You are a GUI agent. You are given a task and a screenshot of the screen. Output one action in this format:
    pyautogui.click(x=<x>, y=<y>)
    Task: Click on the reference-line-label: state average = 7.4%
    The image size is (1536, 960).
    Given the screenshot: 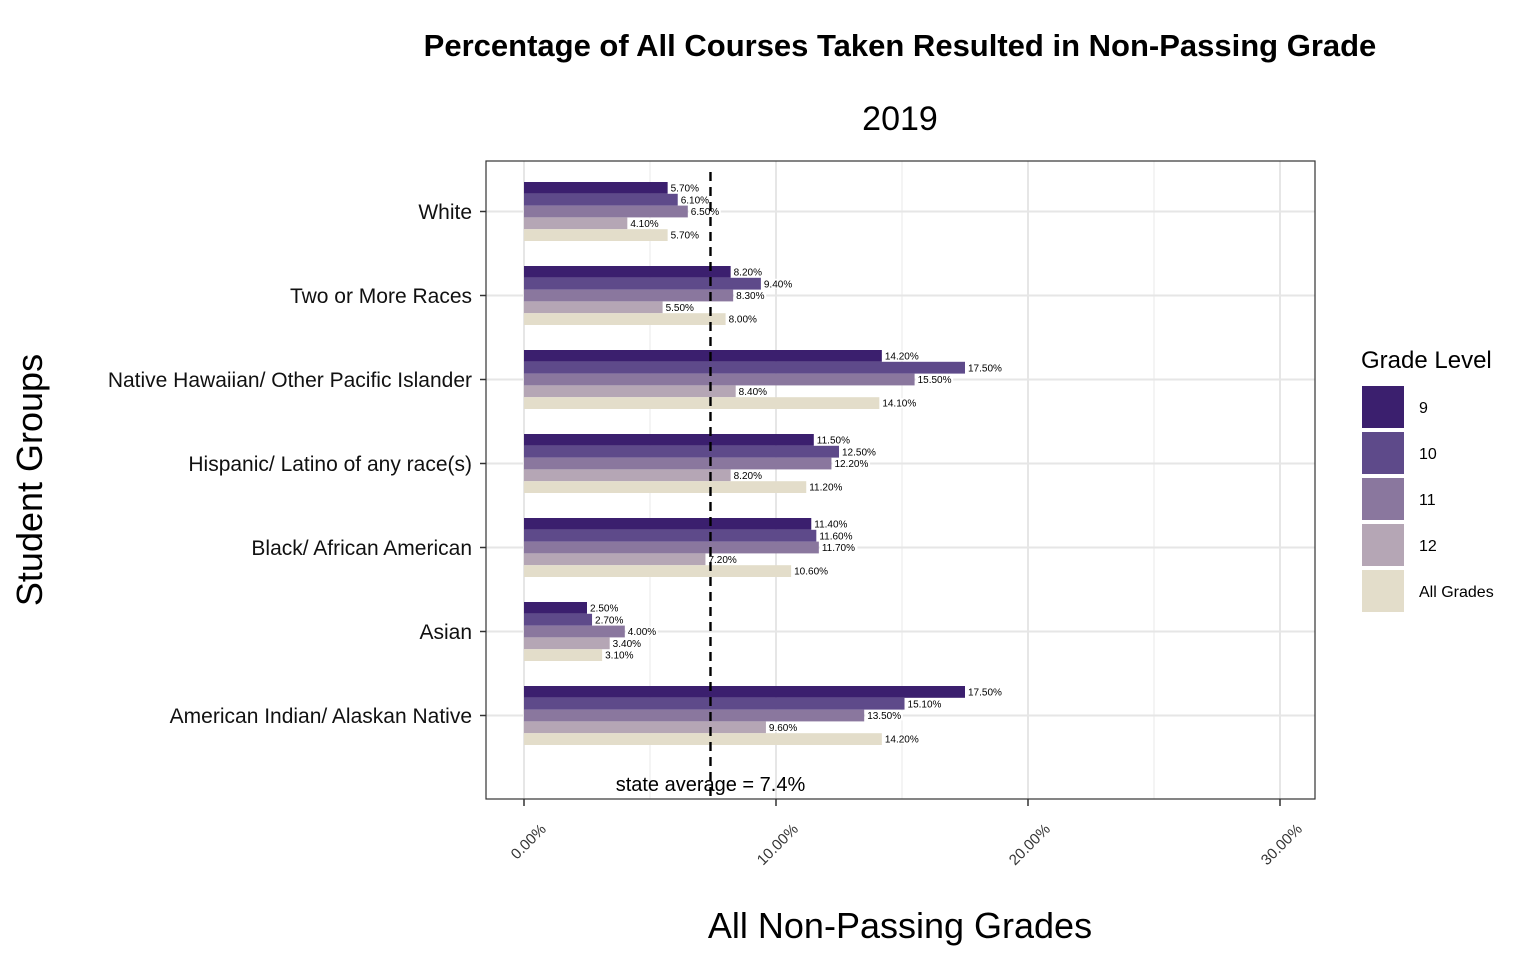 What is the action you would take?
    pyautogui.click(x=711, y=785)
    